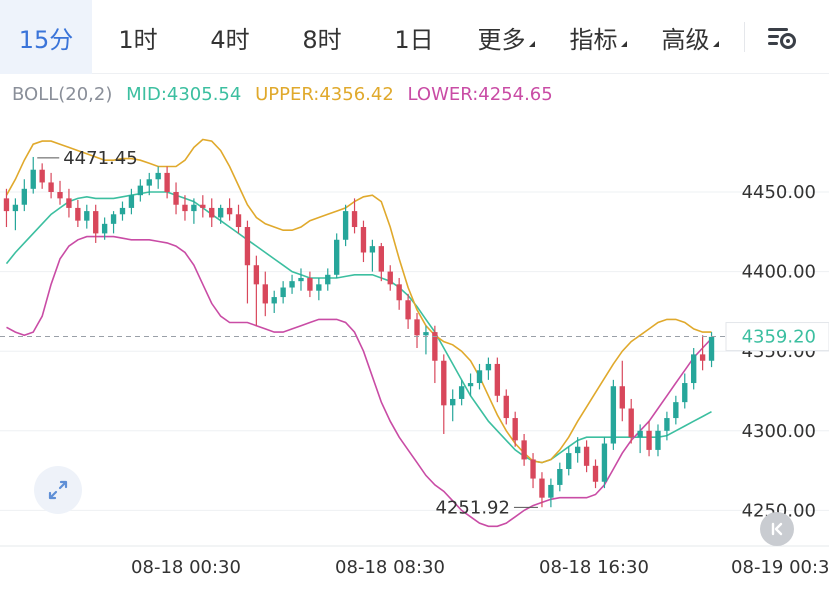 The height and width of the screenshot is (596, 829). What do you see at coordinates (779, 272) in the screenshot?
I see `y-tick-label: 4400.00` at bounding box center [779, 272].